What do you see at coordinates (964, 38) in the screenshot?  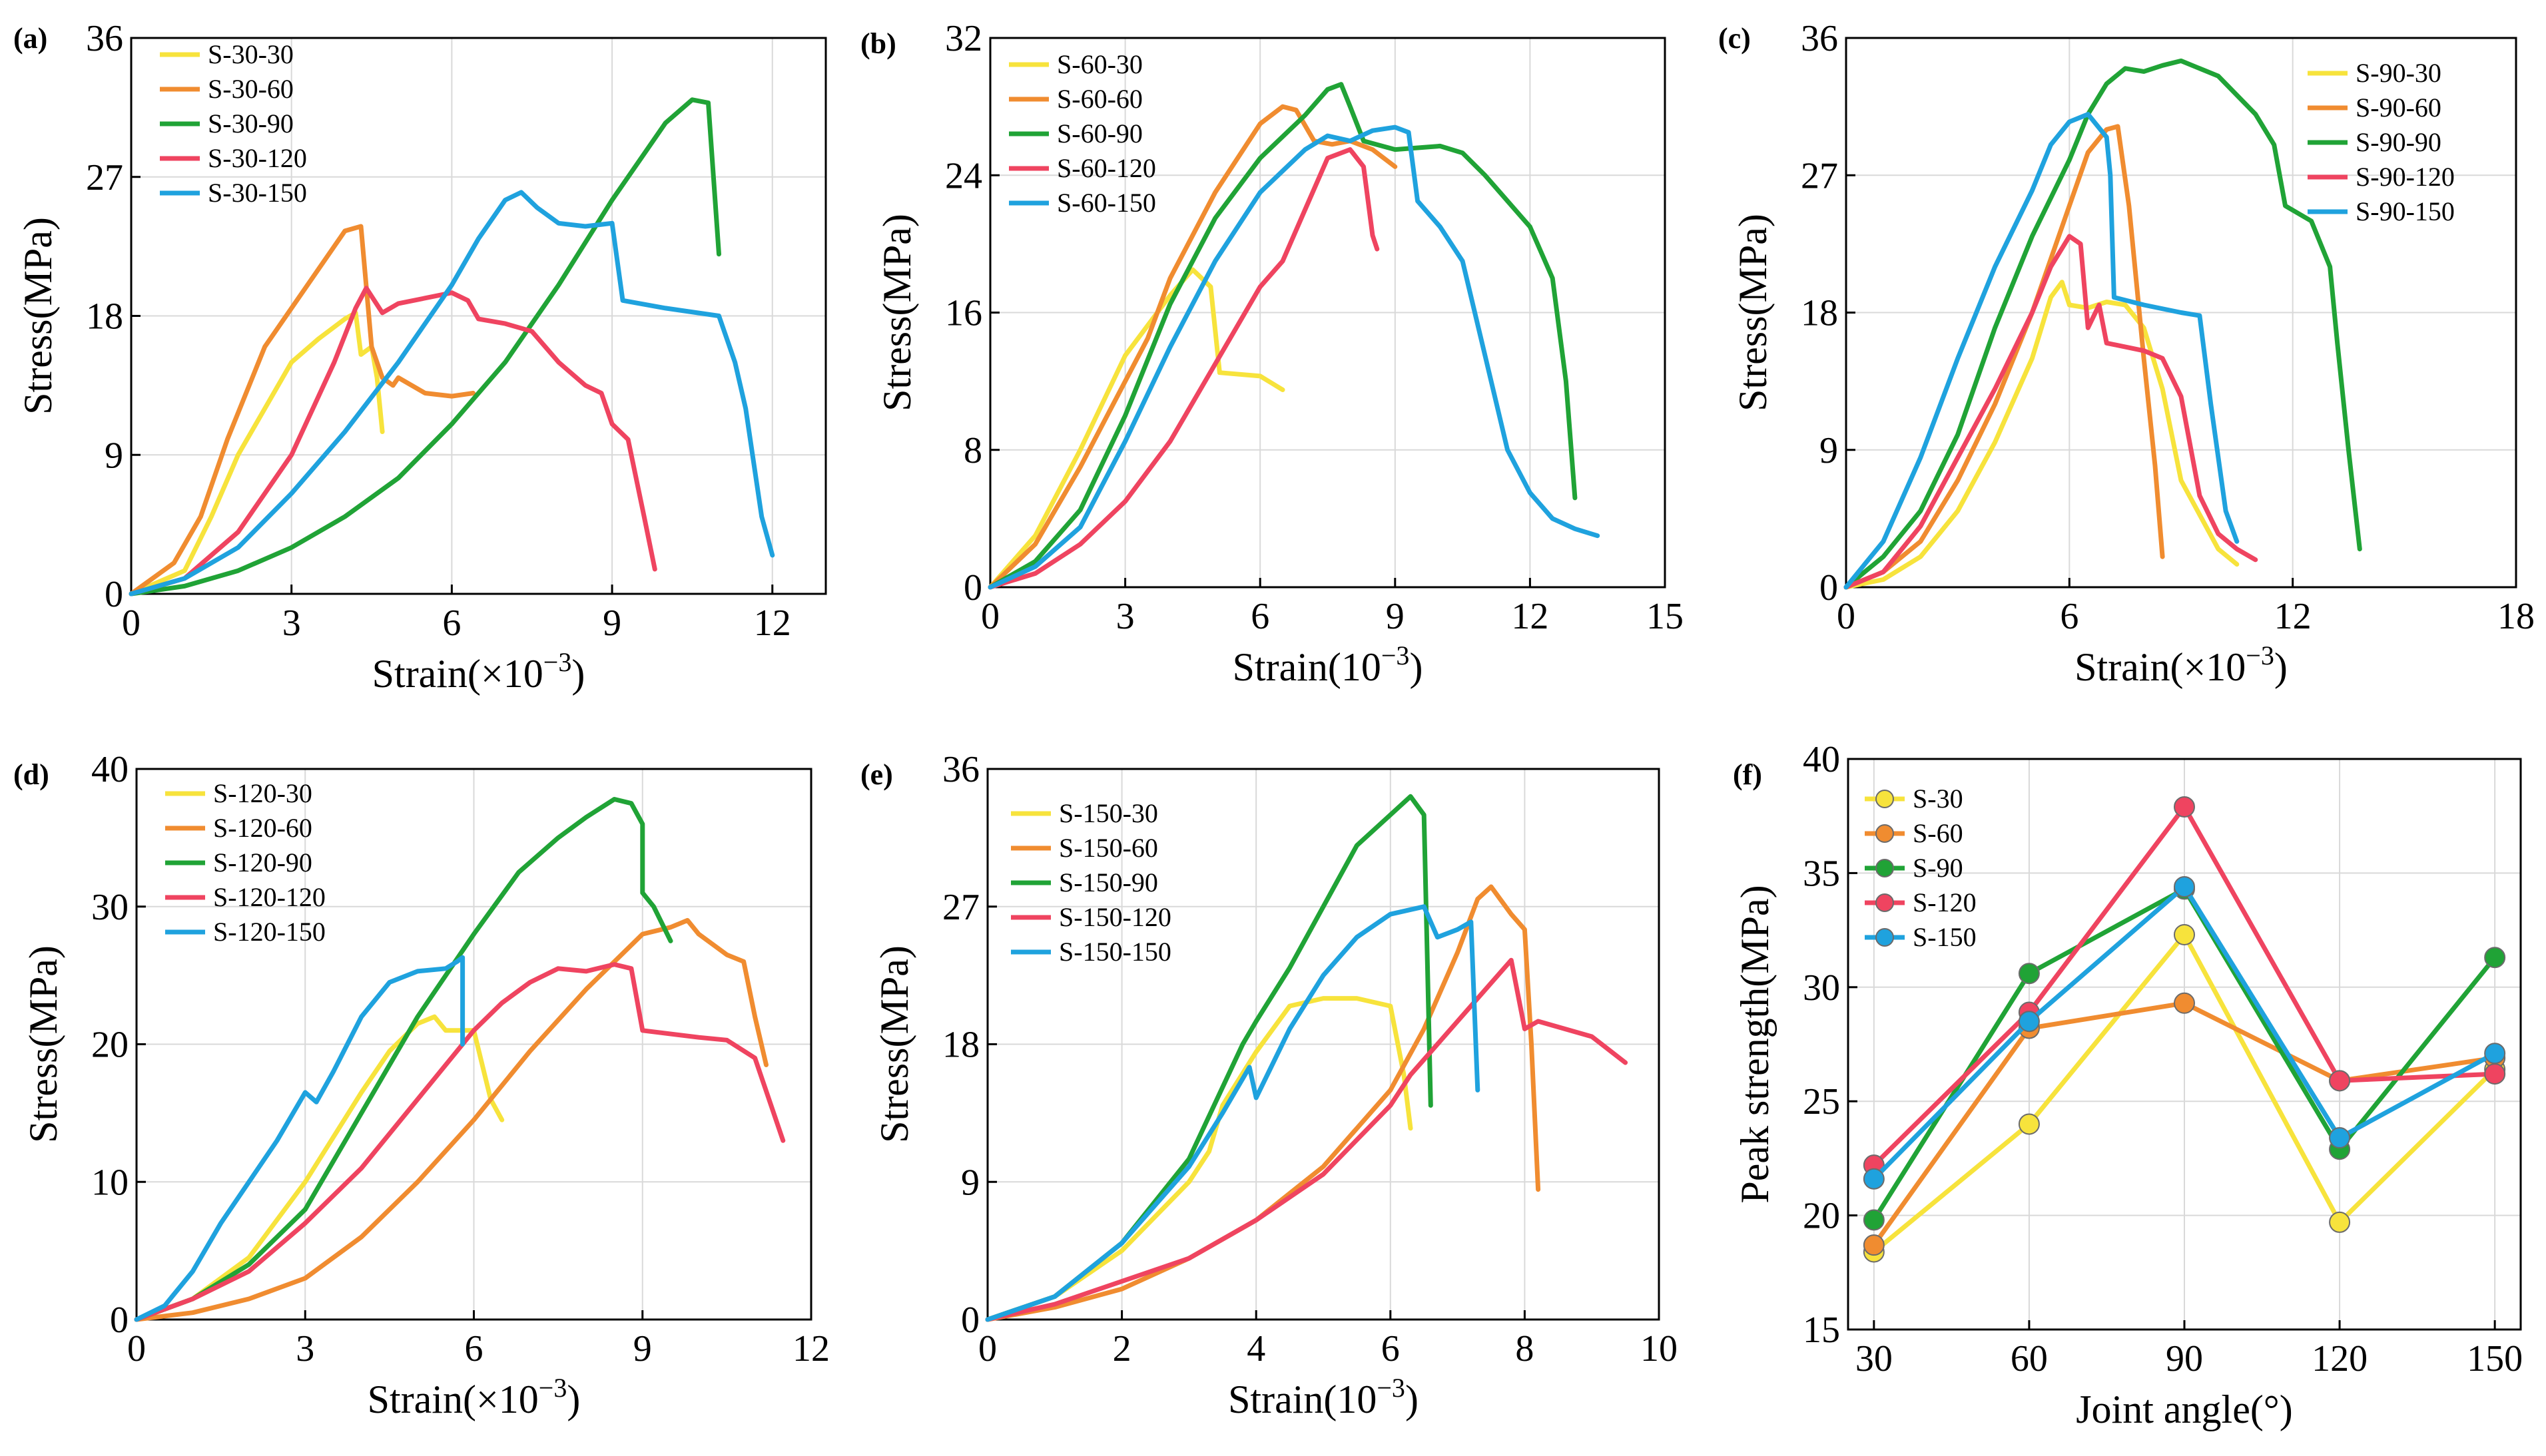 I see `y-tick-label: 32` at bounding box center [964, 38].